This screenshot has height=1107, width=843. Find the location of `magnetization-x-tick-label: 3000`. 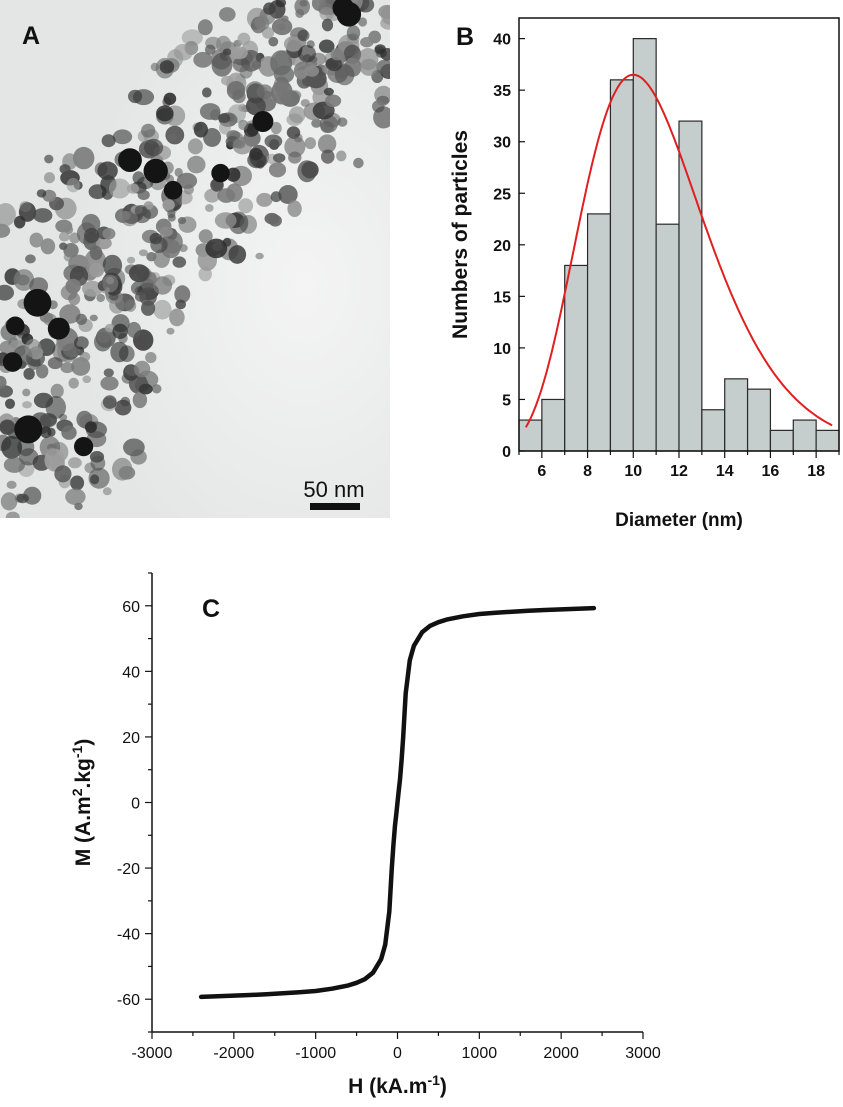

magnetization-x-tick-label: 3000 is located at coordinates (643, 1053).